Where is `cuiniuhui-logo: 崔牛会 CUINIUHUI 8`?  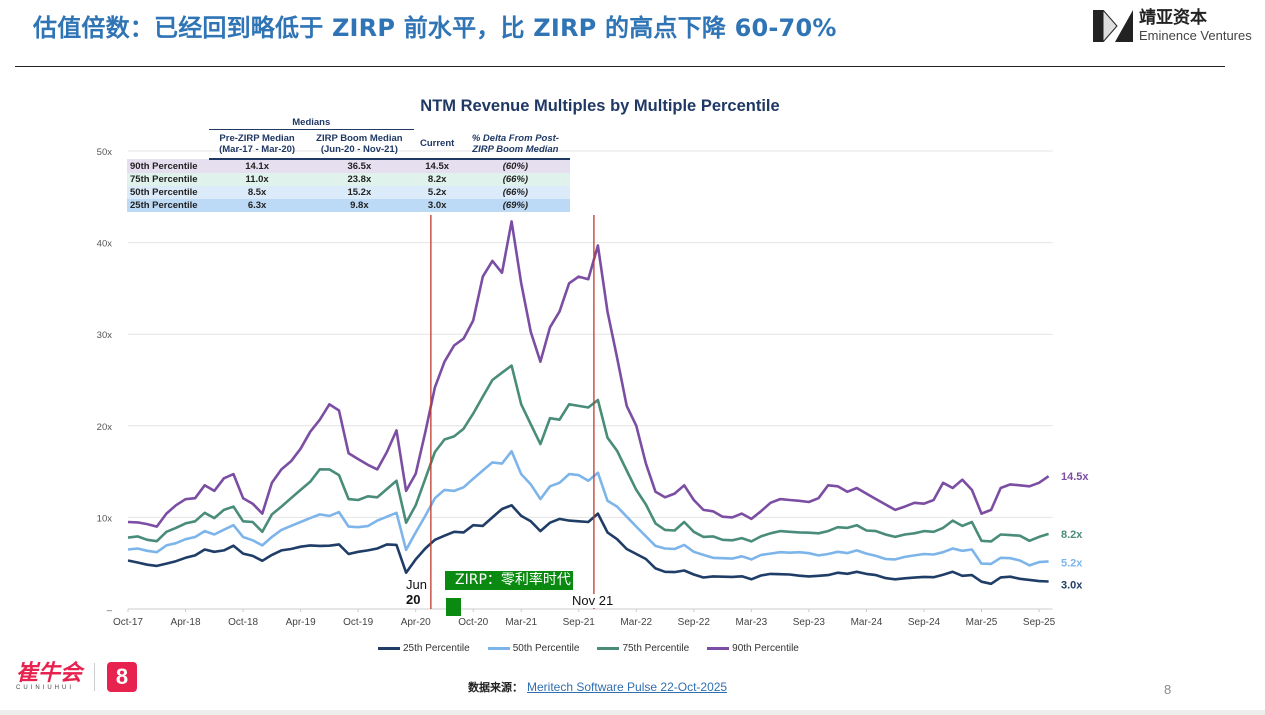 cuiniuhui-logo: 崔牛会 CUINIUHUI 8 is located at coordinates (77, 676).